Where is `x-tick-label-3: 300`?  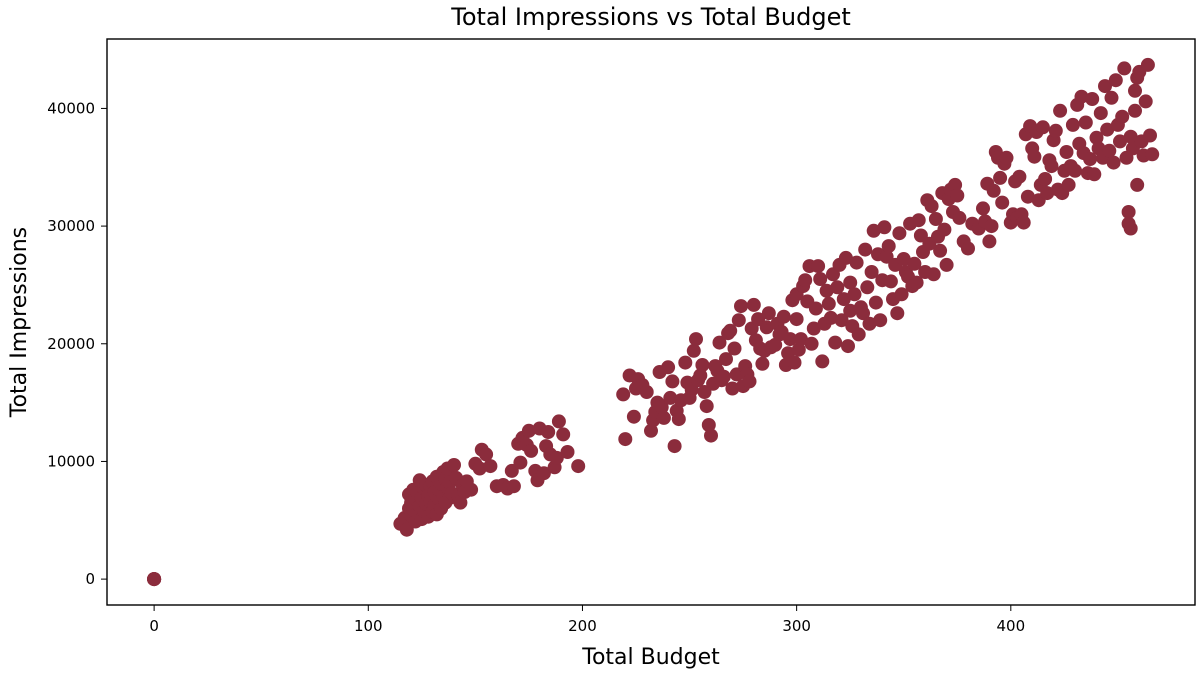
x-tick-label-3: 300 is located at coordinates (796, 626).